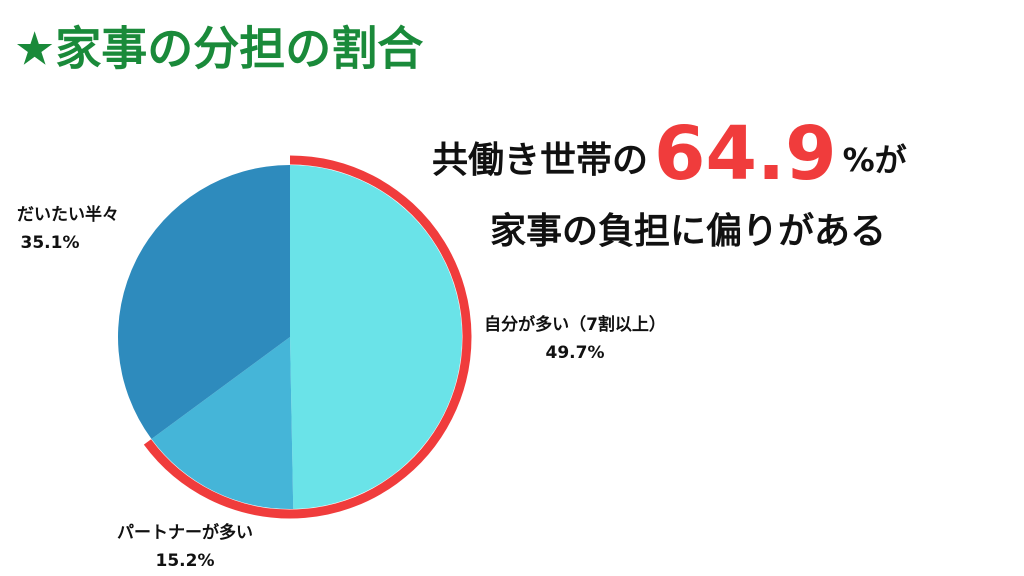  Describe the element at coordinates (50, 243) in the screenshot. I see `slice-value-label: 35.1%` at that location.